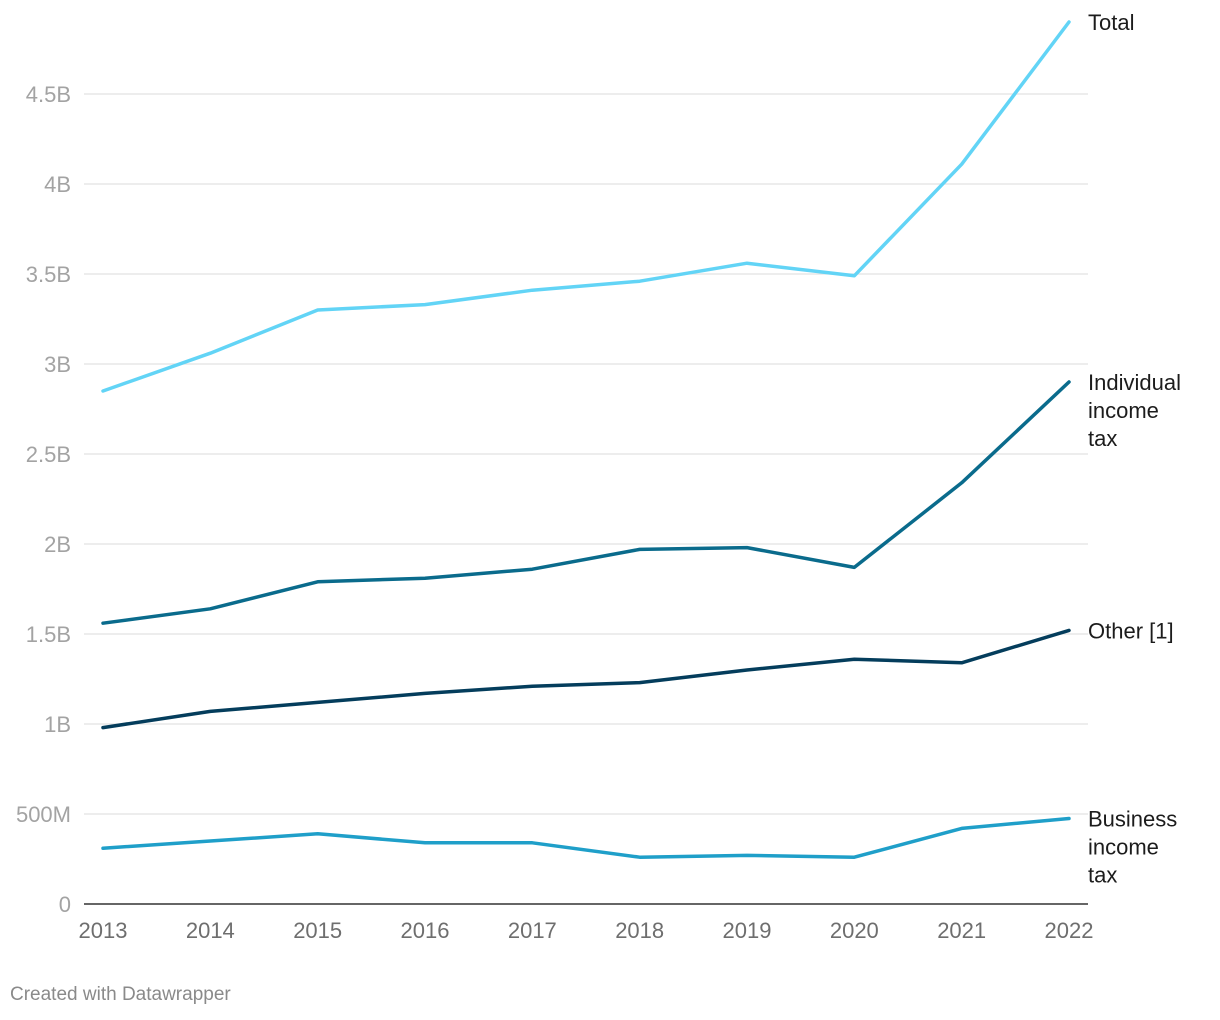 This screenshot has width=1220, height=1020. What do you see at coordinates (210, 930) in the screenshot?
I see `x-tick-label: 2014` at bounding box center [210, 930].